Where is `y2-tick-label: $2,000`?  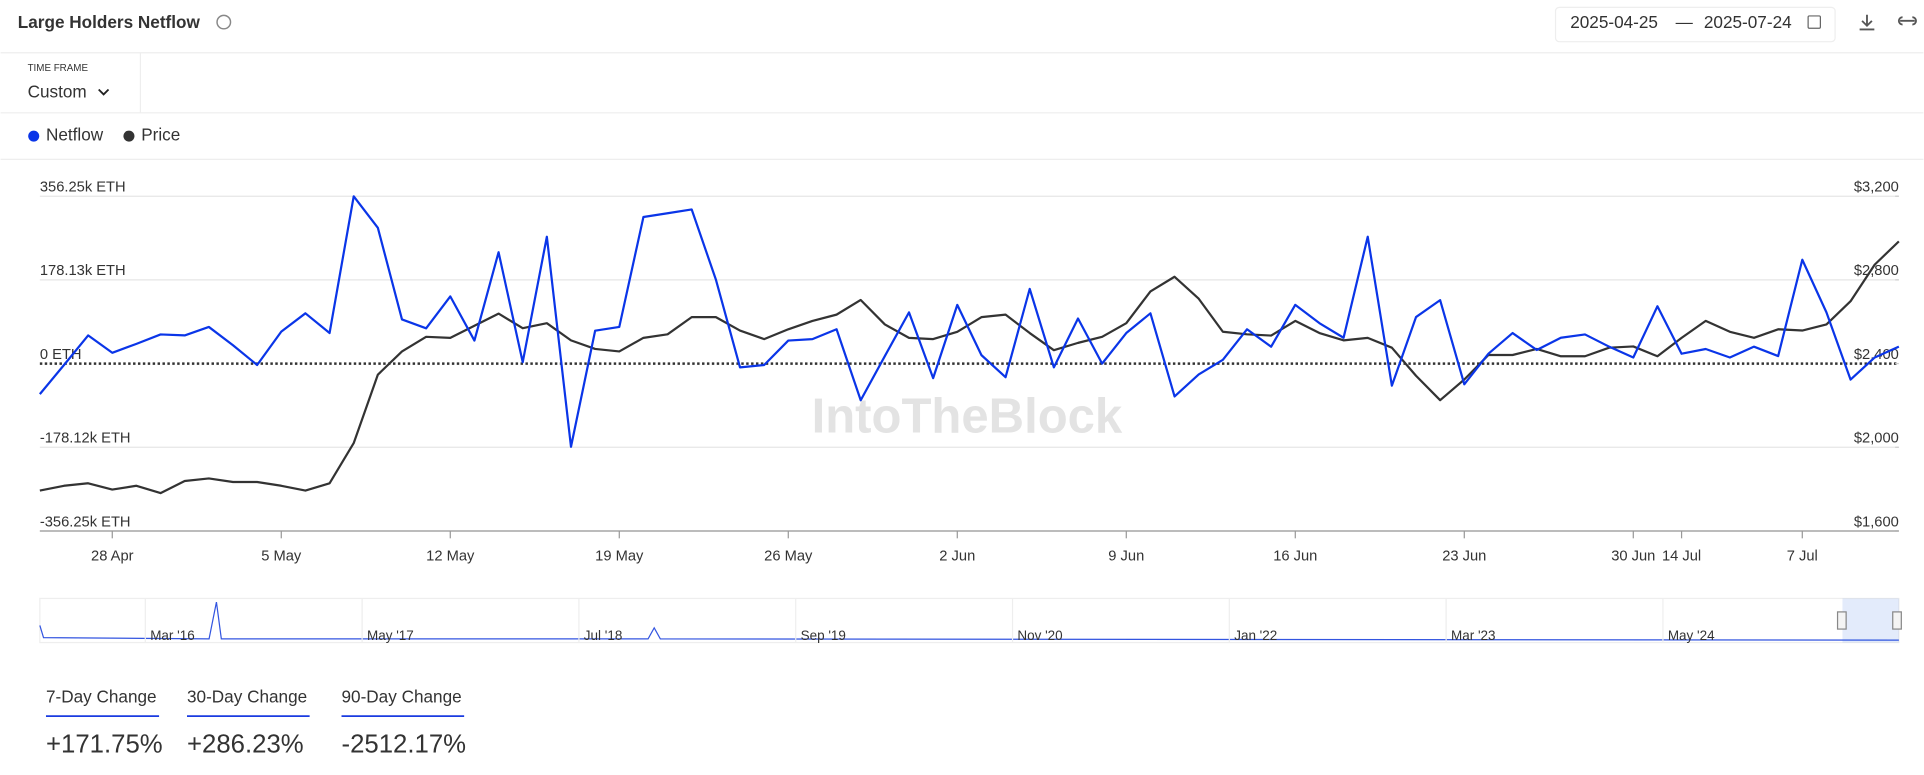 y2-tick-label: $2,000 is located at coordinates (1876, 439).